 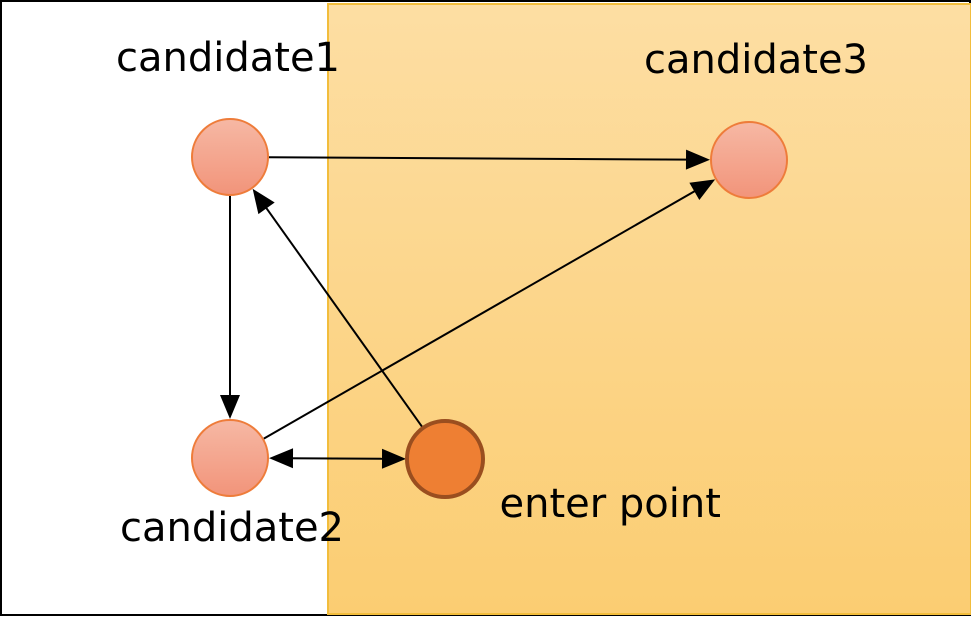 I want to click on node-label-candidate1: candidate1, so click(x=228, y=58).